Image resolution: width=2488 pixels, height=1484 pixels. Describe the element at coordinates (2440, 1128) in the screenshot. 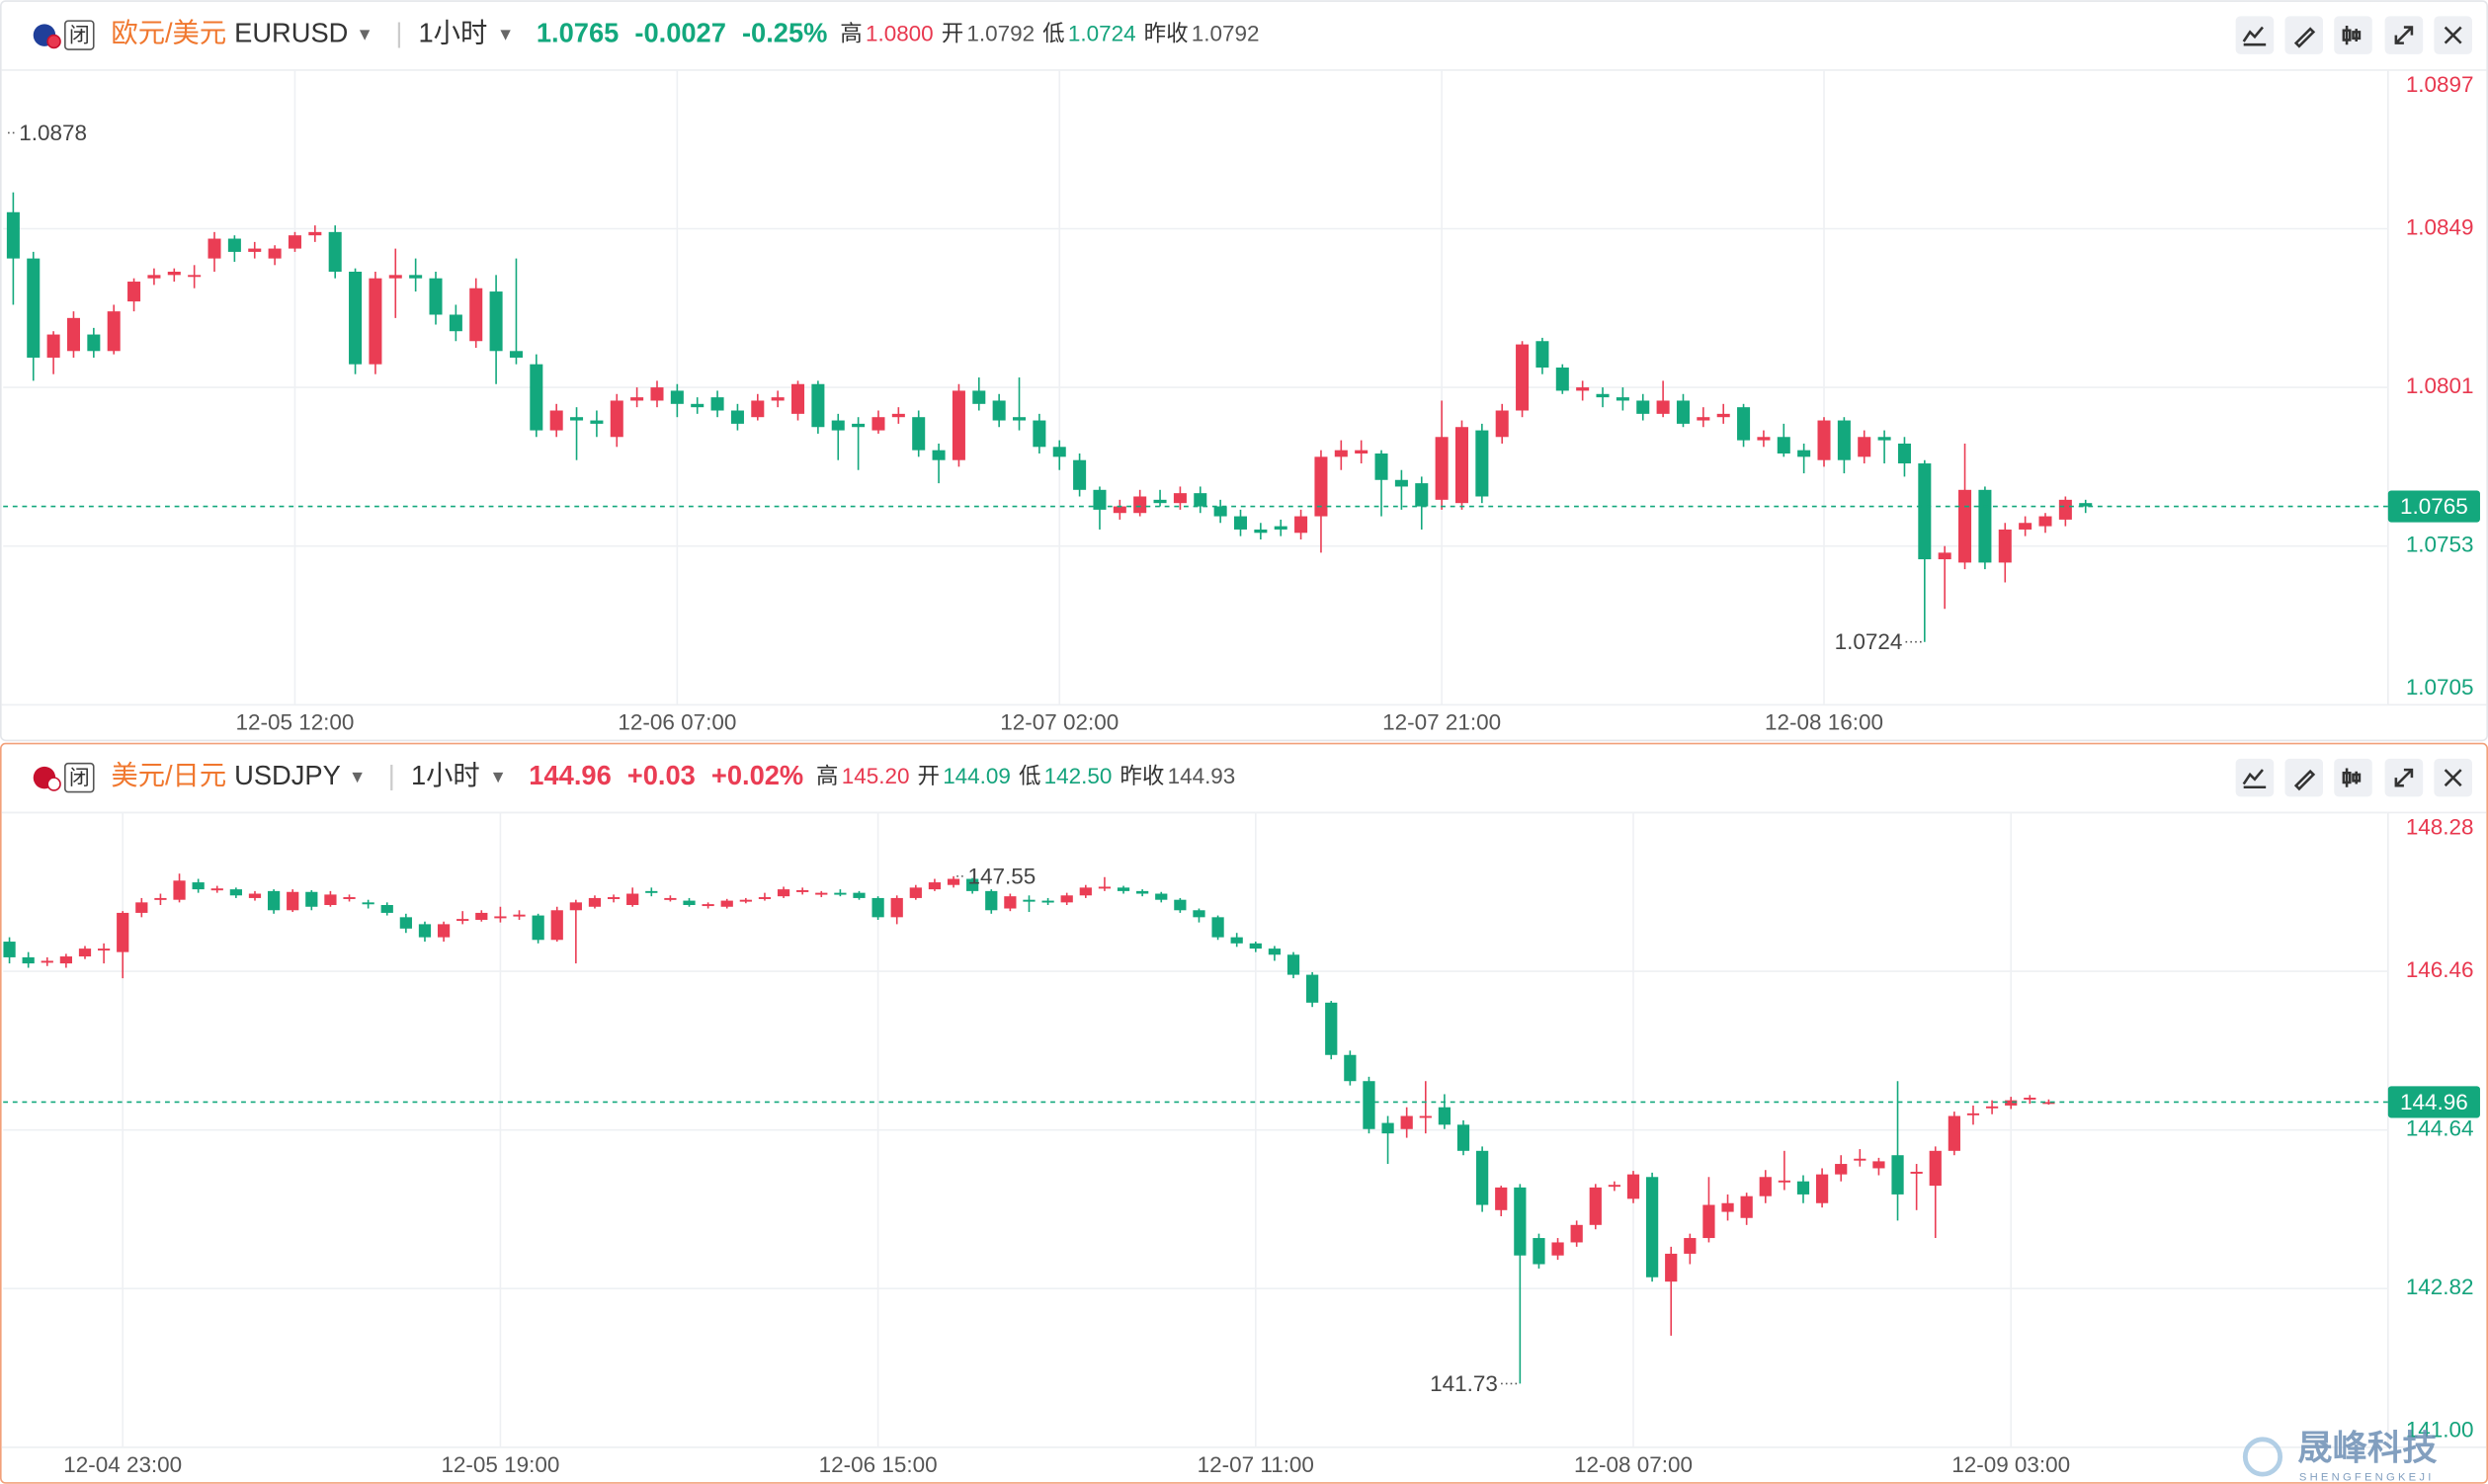

I see `y-tick-label: 144.64` at that location.